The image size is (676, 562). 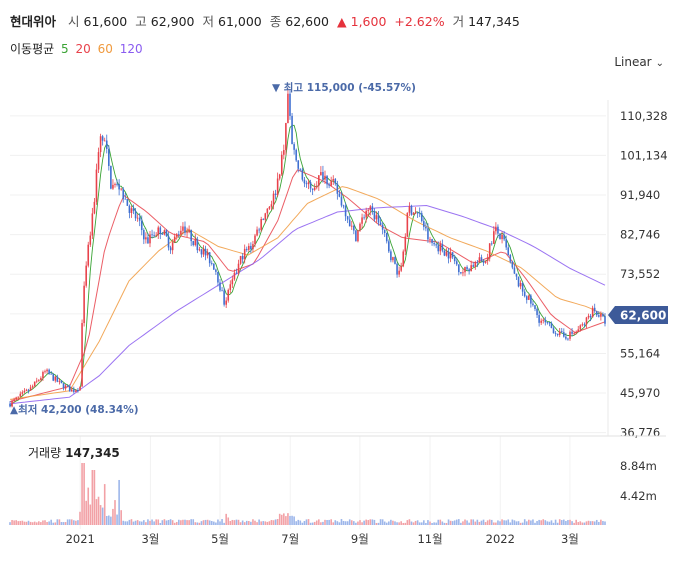 I want to click on current-price-badge: 62,600, so click(x=638, y=315).